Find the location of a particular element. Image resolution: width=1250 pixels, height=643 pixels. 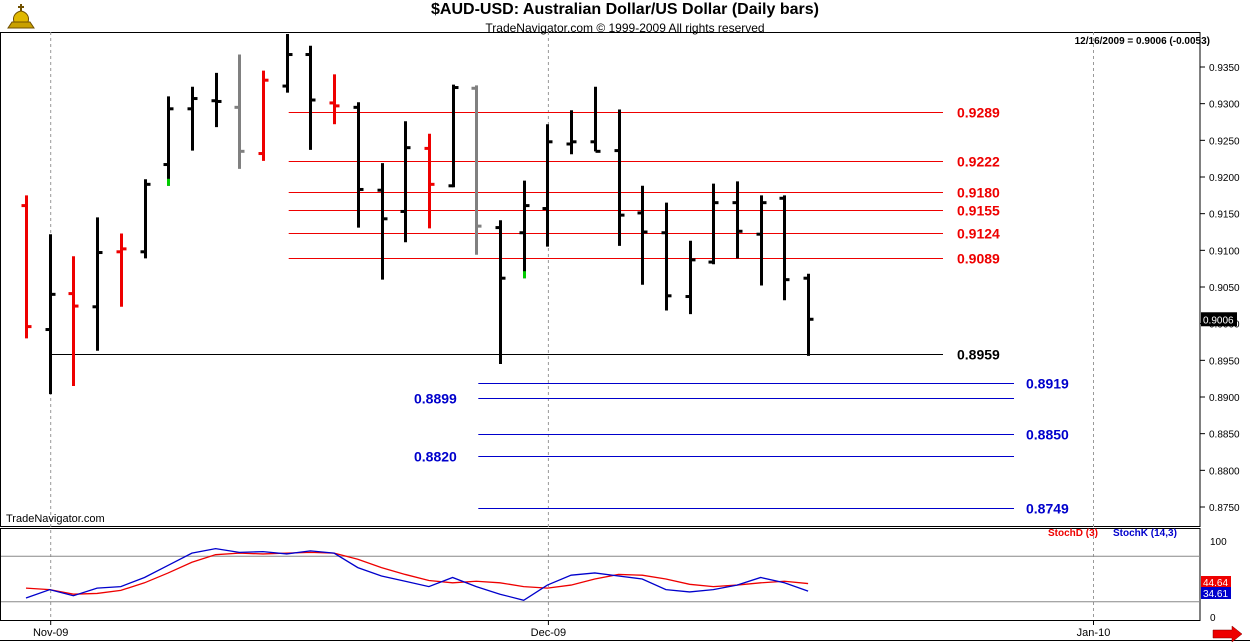

price-axis-label: 0.9150 is located at coordinates (1224, 215).